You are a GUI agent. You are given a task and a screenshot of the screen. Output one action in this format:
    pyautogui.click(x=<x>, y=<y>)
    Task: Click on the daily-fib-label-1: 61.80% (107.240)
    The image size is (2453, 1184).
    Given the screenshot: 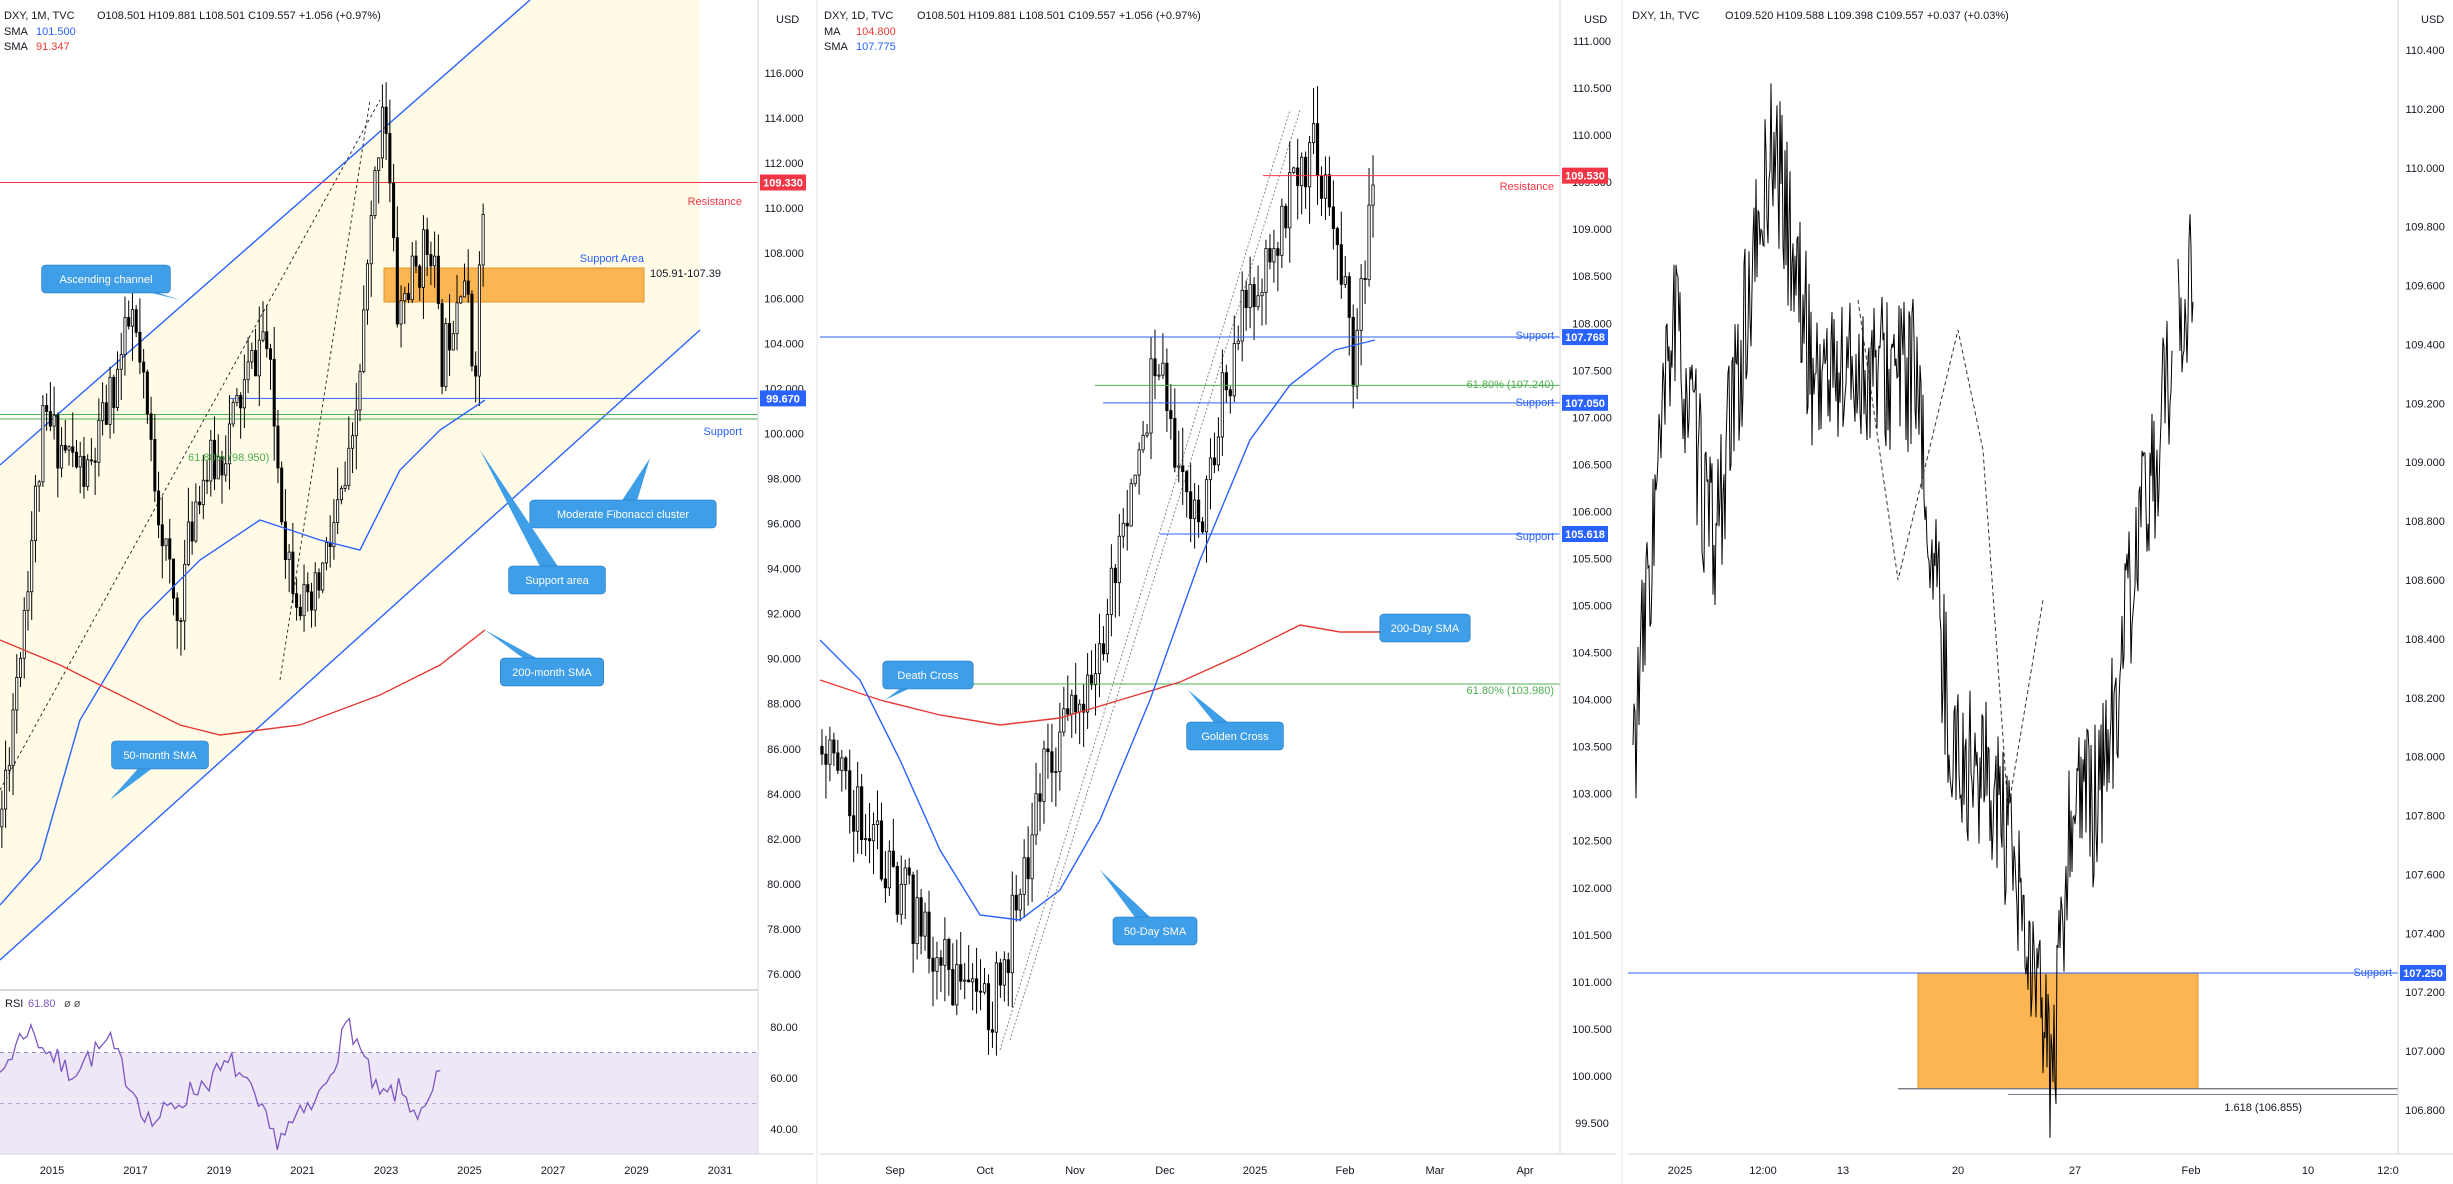 What is the action you would take?
    pyautogui.click(x=1510, y=385)
    